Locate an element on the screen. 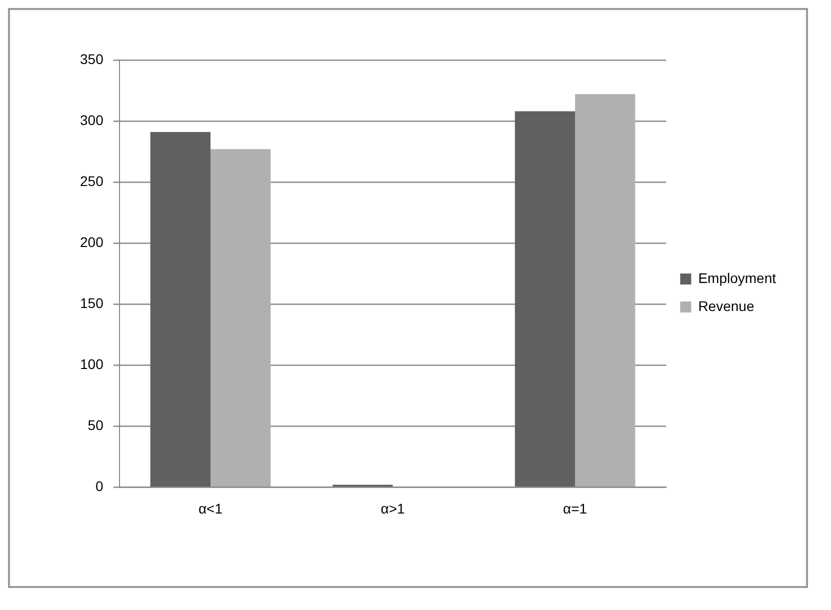 Image resolution: width=831 pixels, height=610 pixels. legend-label: Employment is located at coordinates (737, 278).